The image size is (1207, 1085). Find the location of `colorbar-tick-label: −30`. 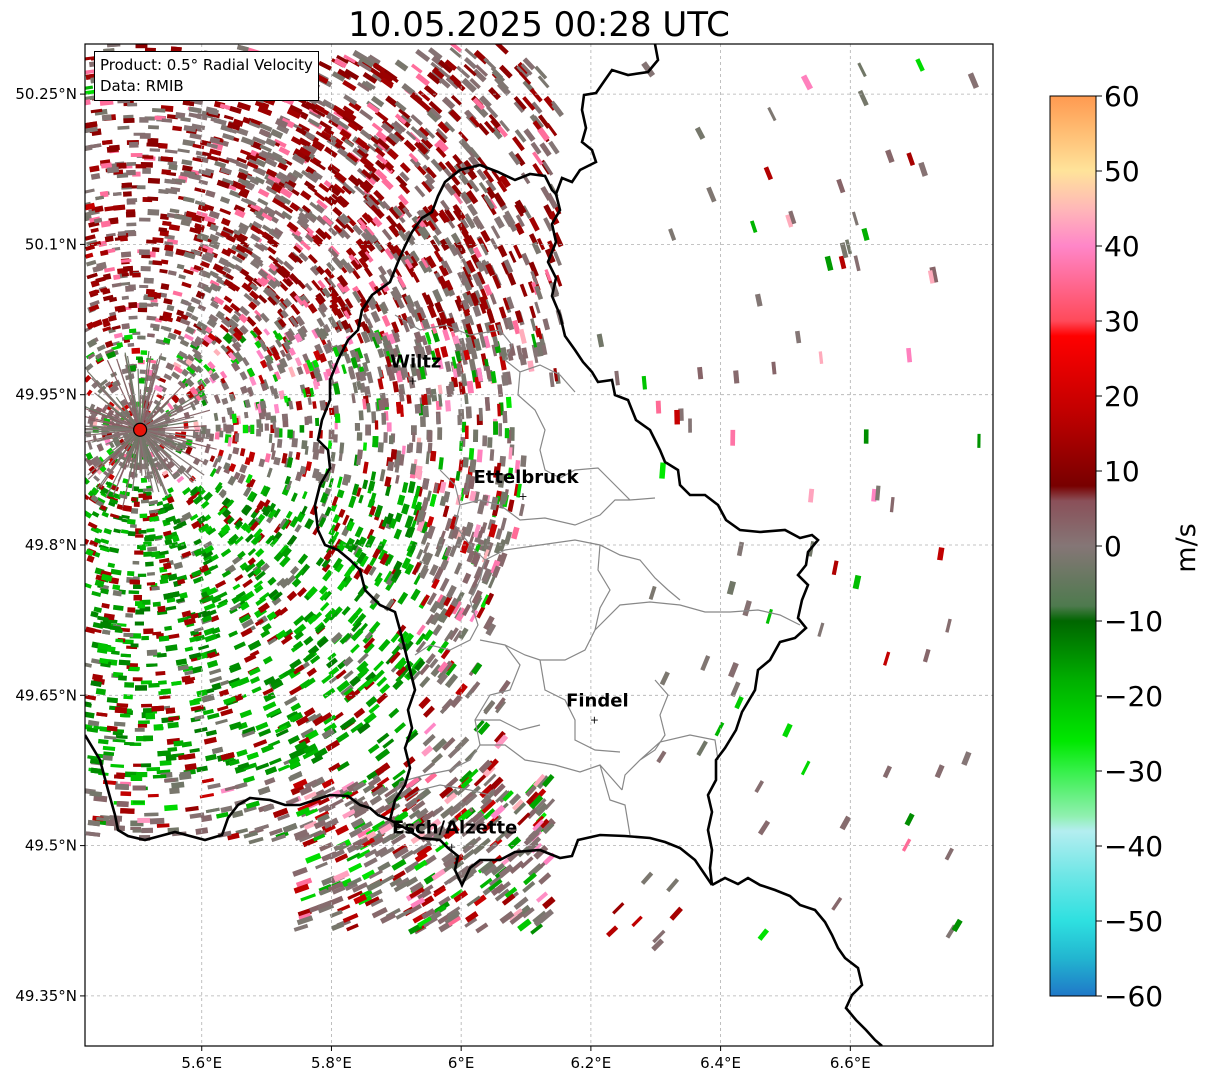

colorbar-tick-label: −30 is located at coordinates (1133, 771).